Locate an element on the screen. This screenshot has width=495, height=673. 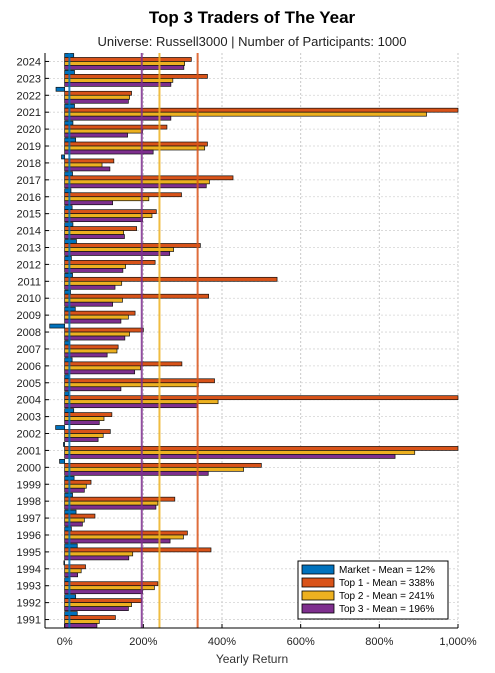
y-tick-label: 2017 is located at coordinates (29, 181).